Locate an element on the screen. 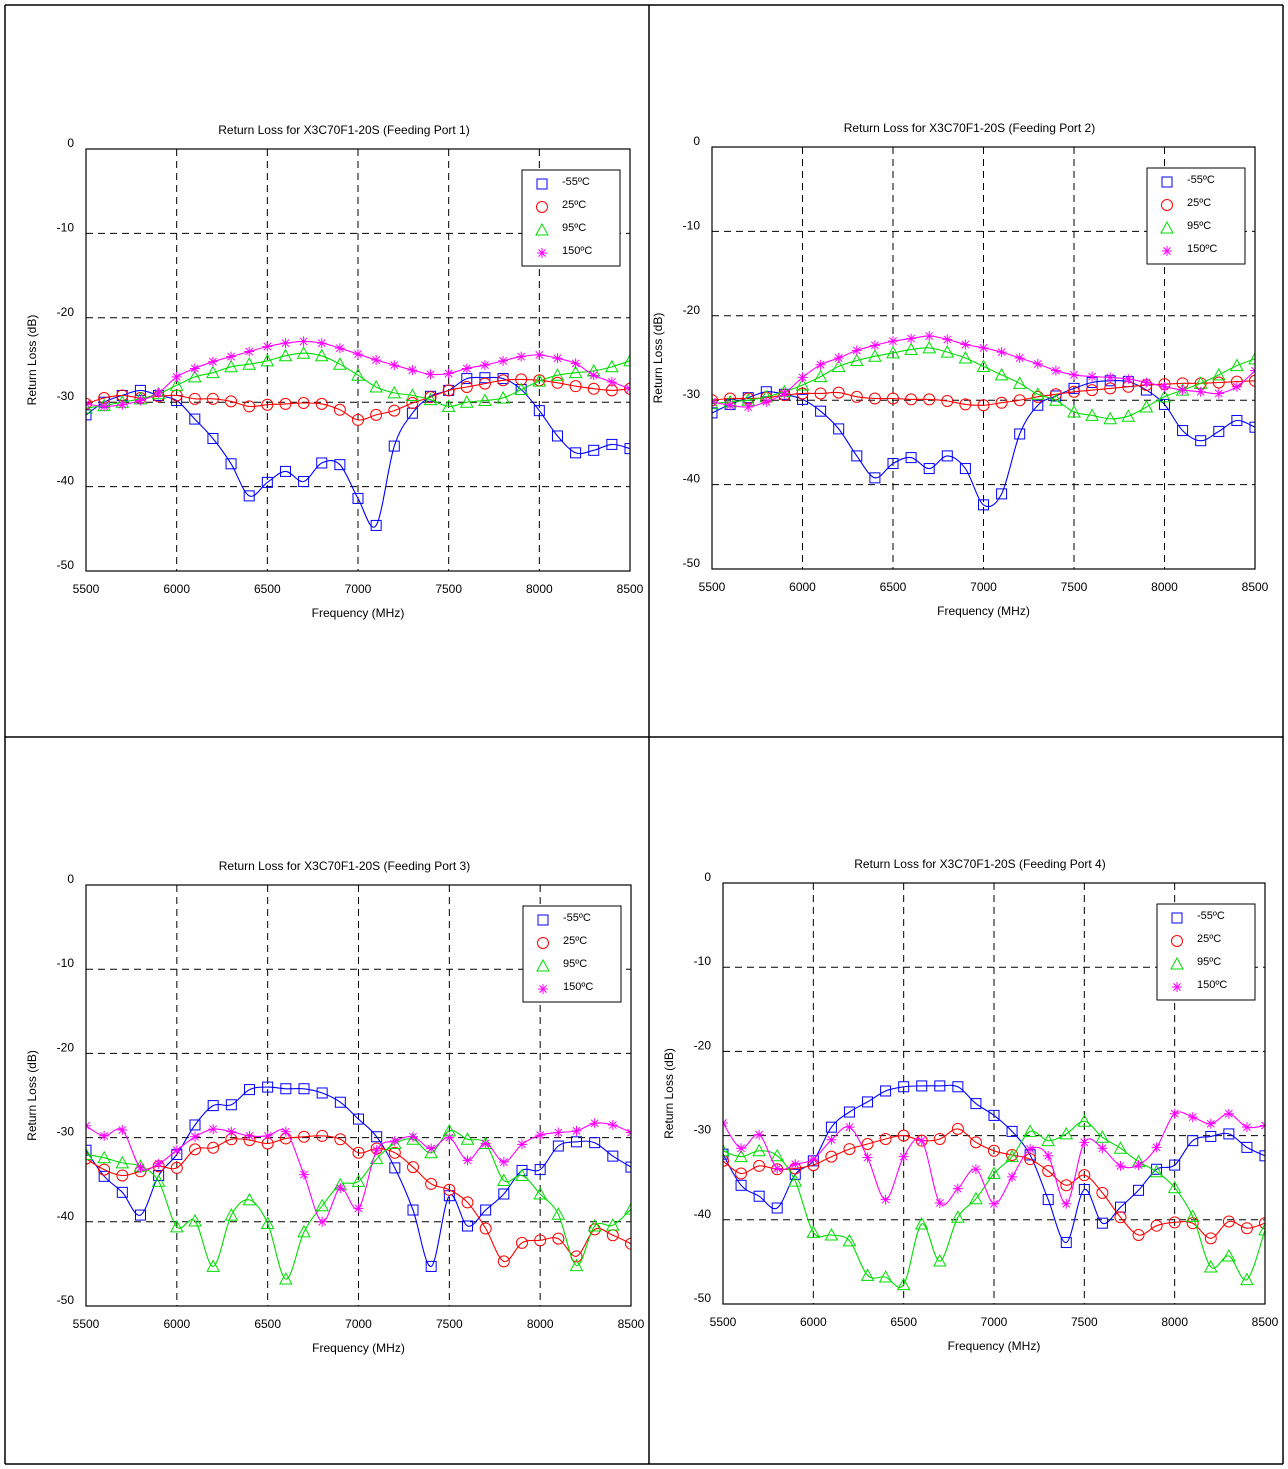  y-tick-label: -40 is located at coordinates (703, 1214).